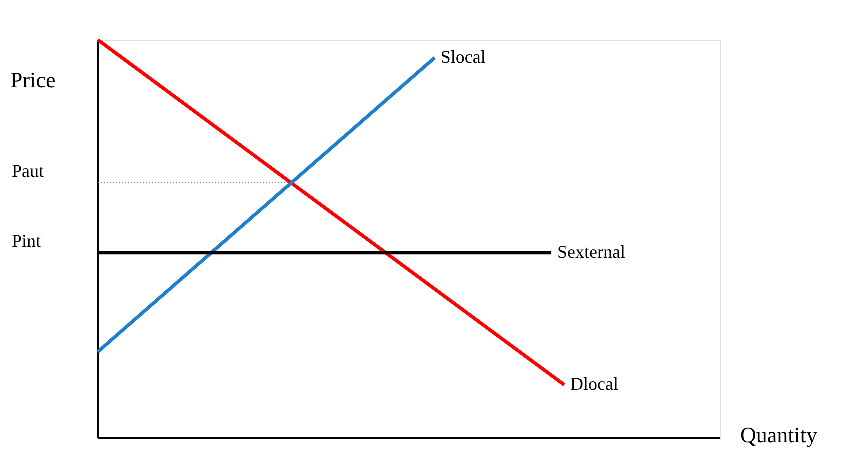 The image size is (852, 450). Describe the element at coordinates (463, 56) in the screenshot. I see `series-label: Slocal` at that location.